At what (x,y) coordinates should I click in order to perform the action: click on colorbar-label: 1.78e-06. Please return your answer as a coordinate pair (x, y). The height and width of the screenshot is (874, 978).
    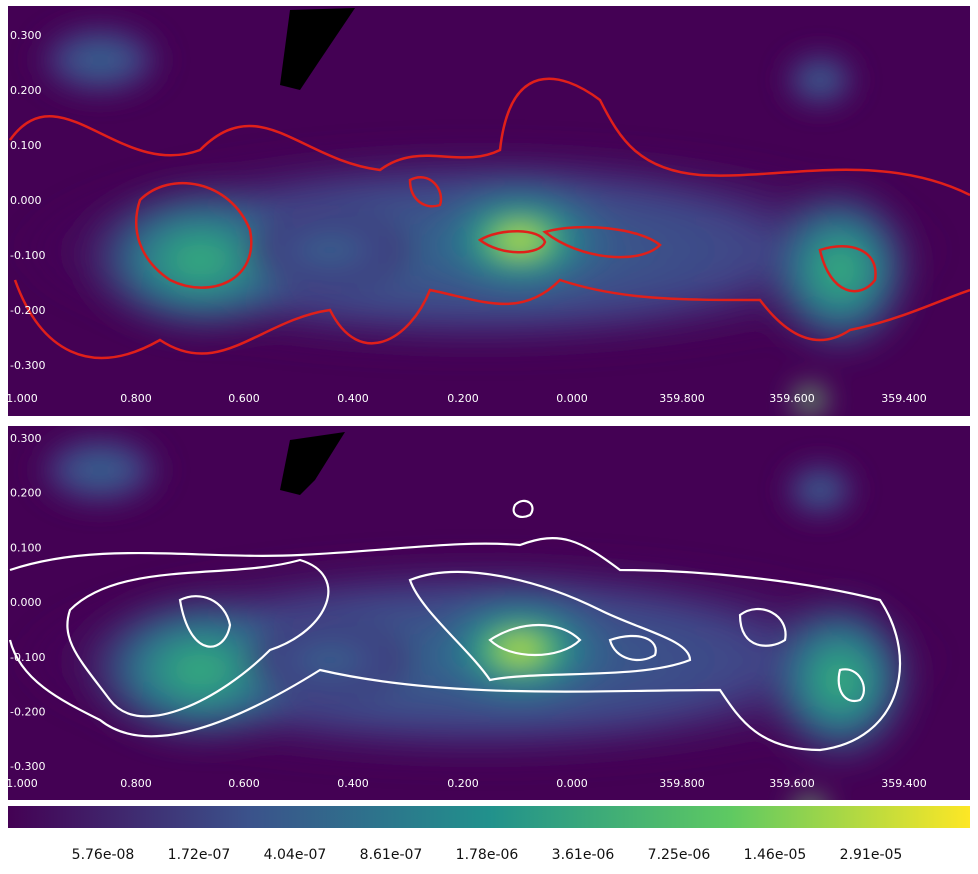
    Looking at the image, I should click on (487, 855).